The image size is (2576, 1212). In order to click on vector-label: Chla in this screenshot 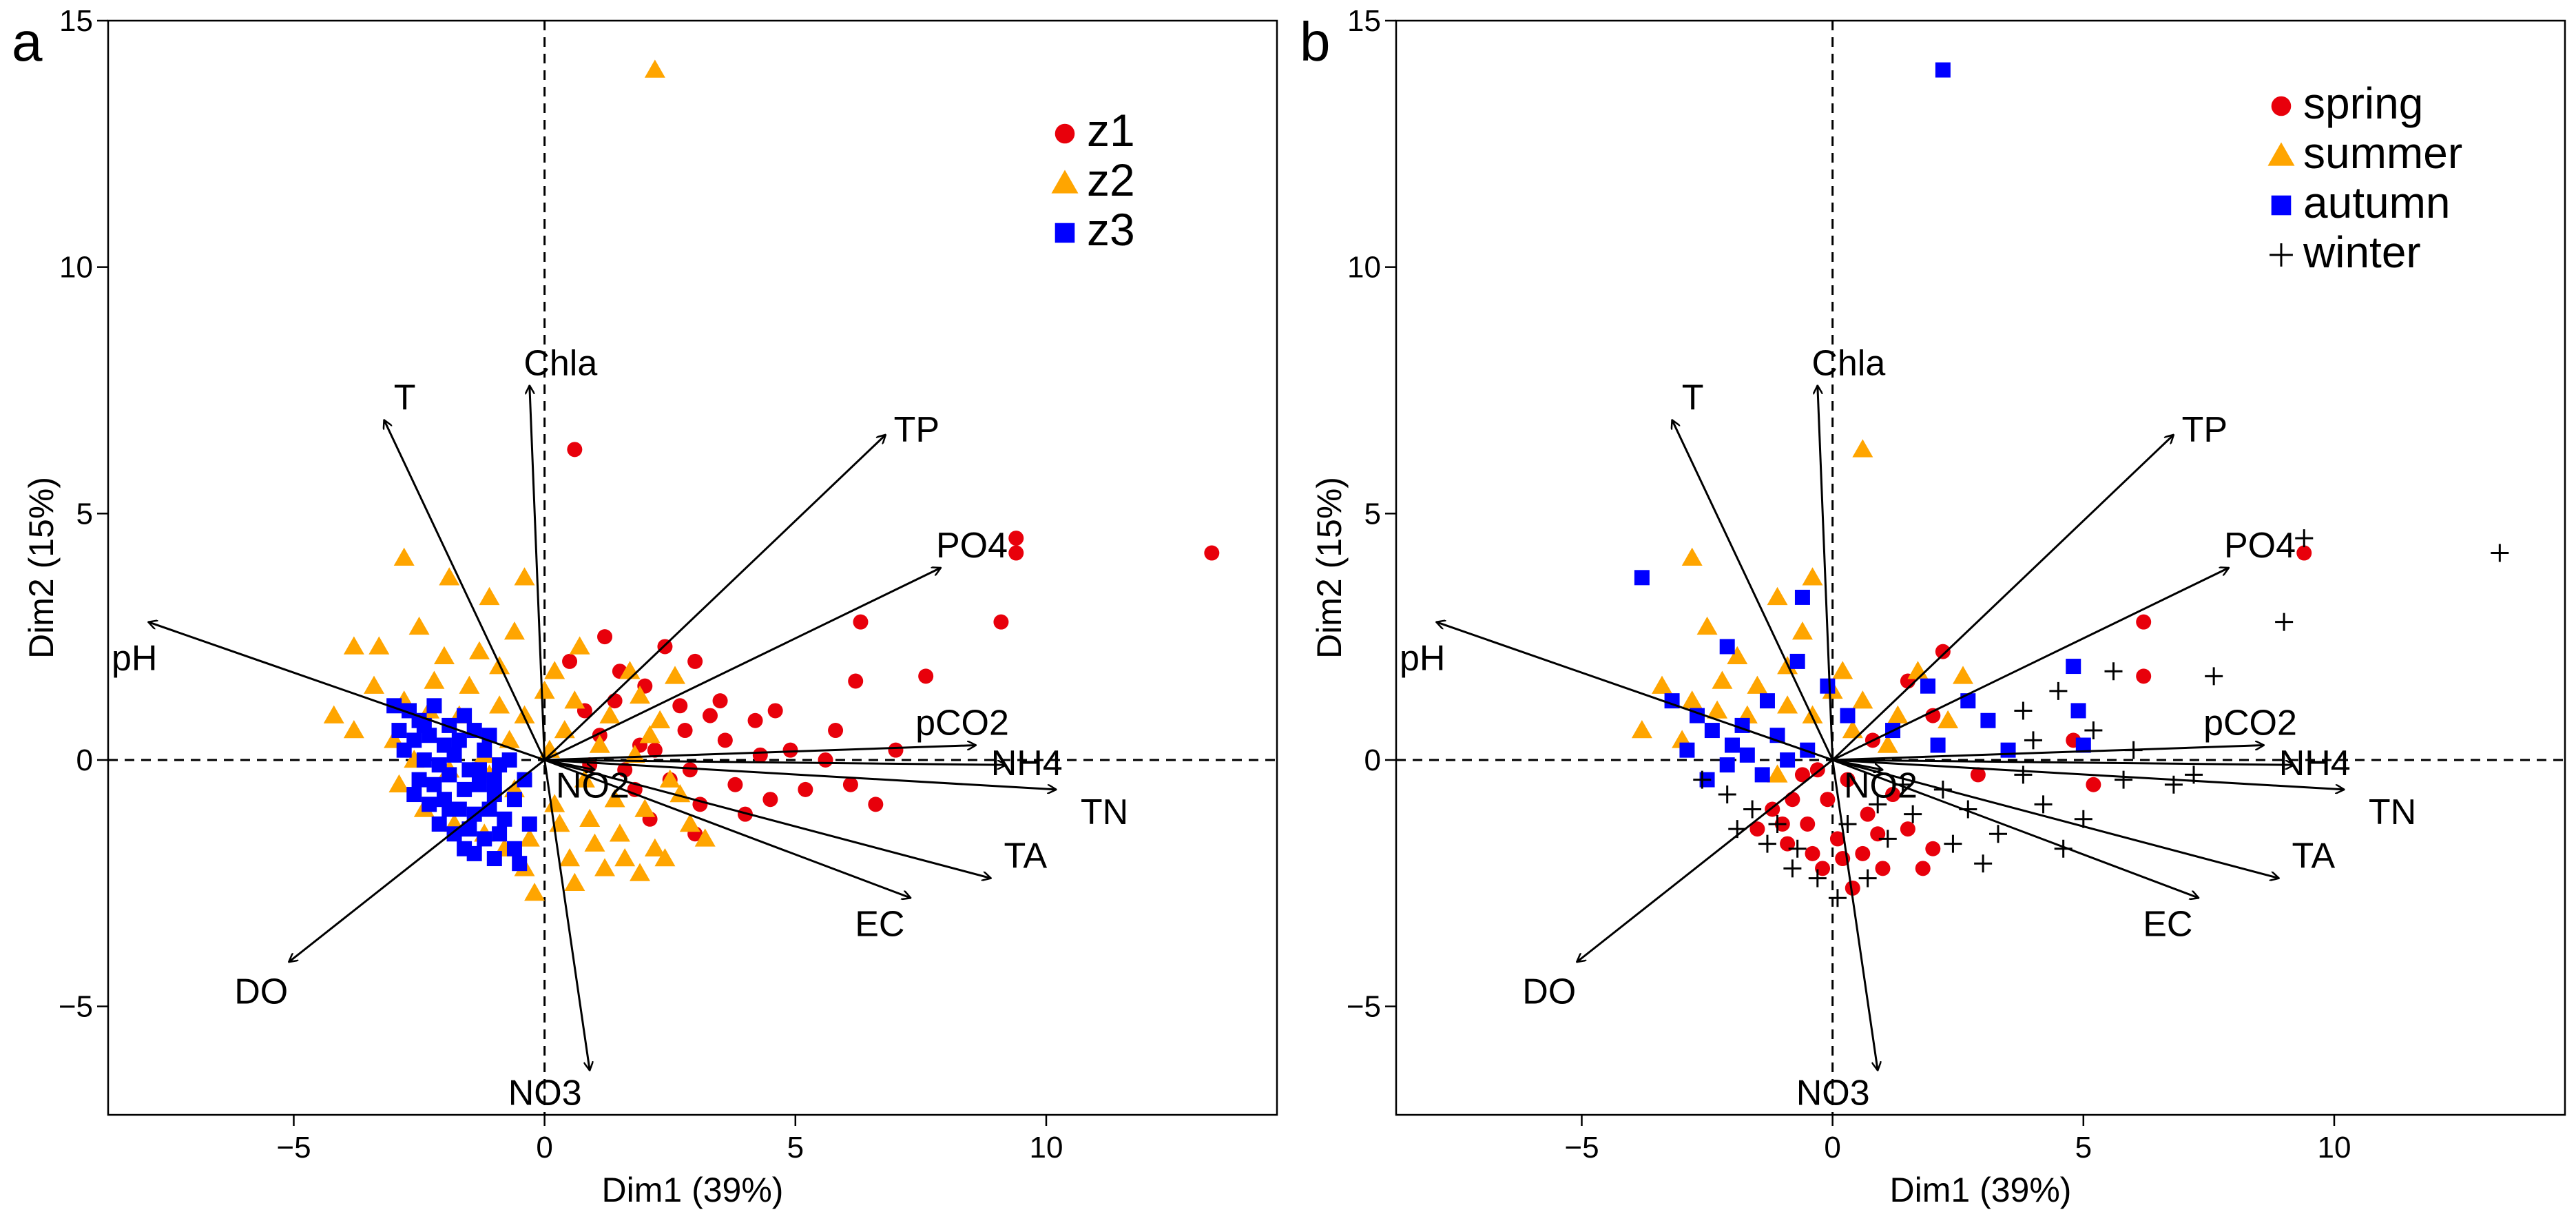, I will do `click(560, 363)`.